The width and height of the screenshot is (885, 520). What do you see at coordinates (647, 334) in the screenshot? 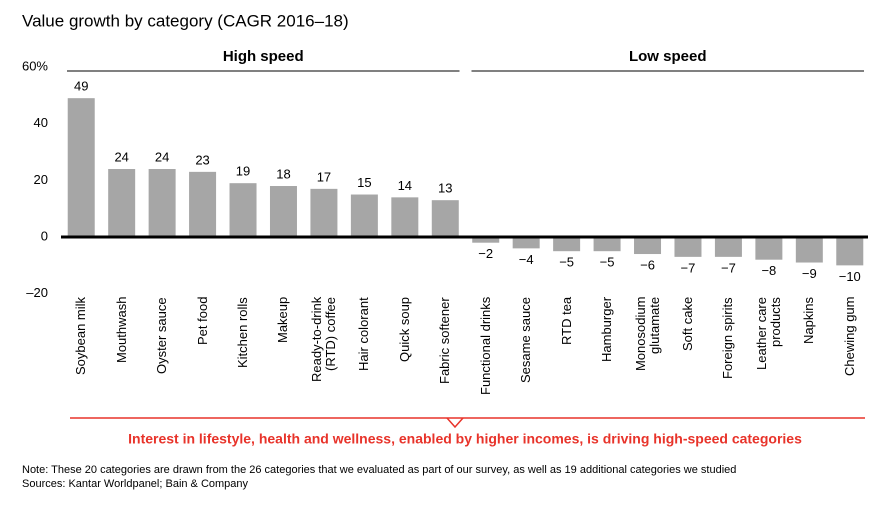
I see `x-tick-label: Monosodium glutamate` at bounding box center [647, 334].